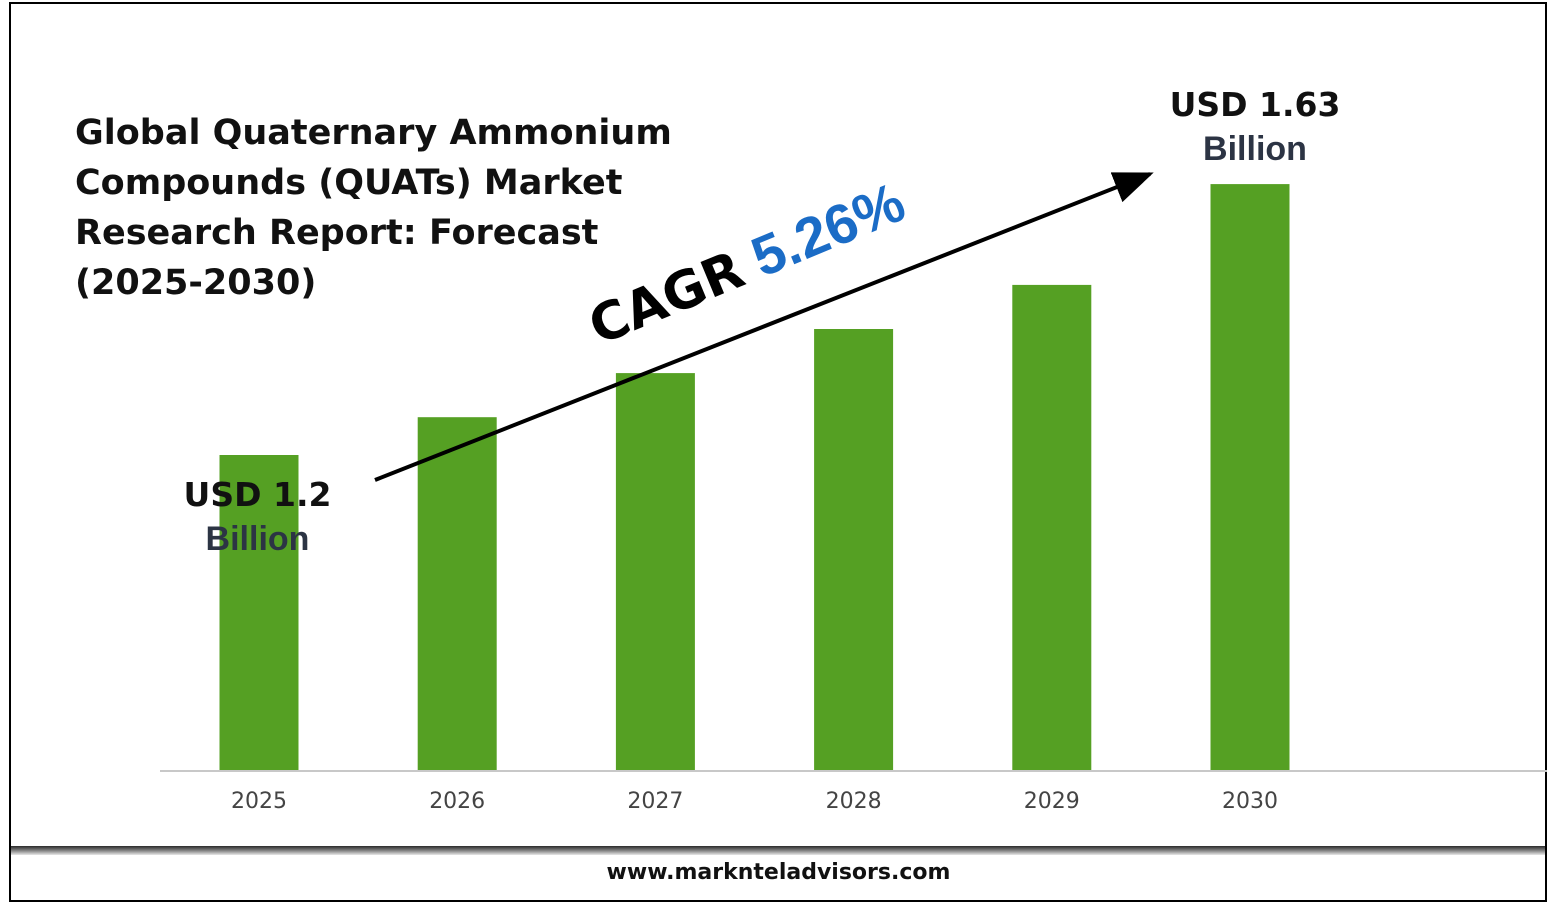  I want to click on end-value-amount: USD 1.63, so click(1255, 104).